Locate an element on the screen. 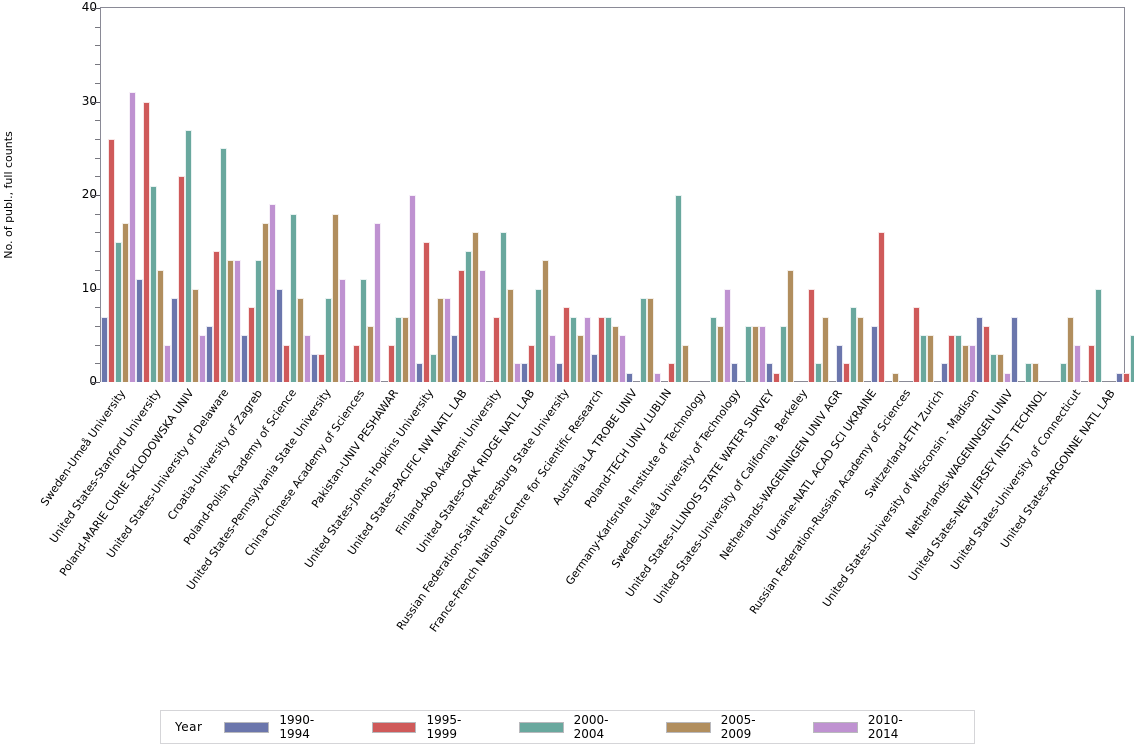  legend-item: 2000-2004 is located at coordinates (574, 727).